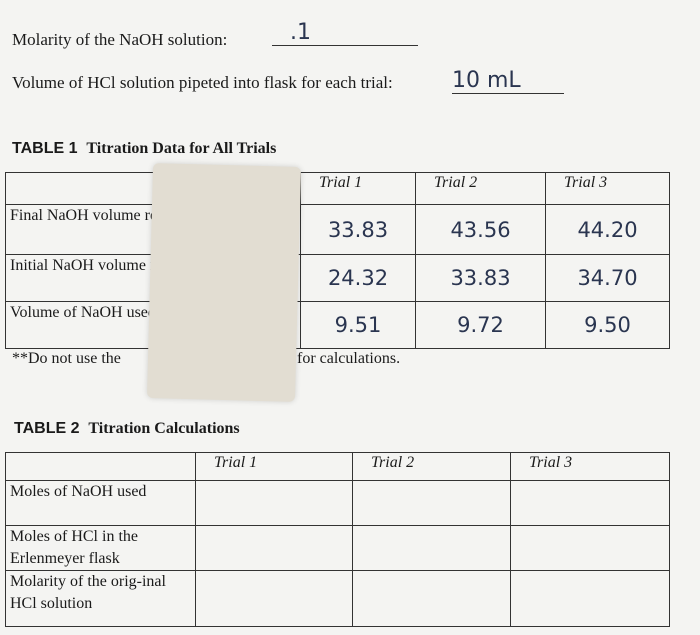  What do you see at coordinates (100, 548) in the screenshot?
I see `row-label: Moles of HCl in the Erlenmeyer flask` at bounding box center [100, 548].